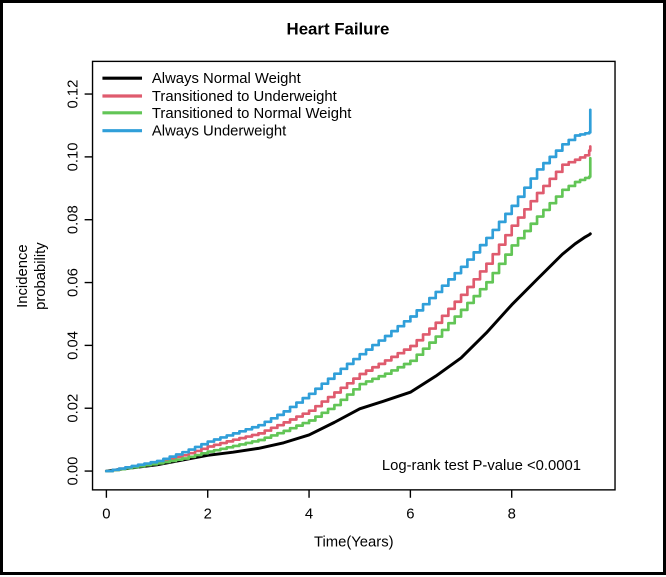  I want to click on chart-title: Heart Failure, so click(338, 29).